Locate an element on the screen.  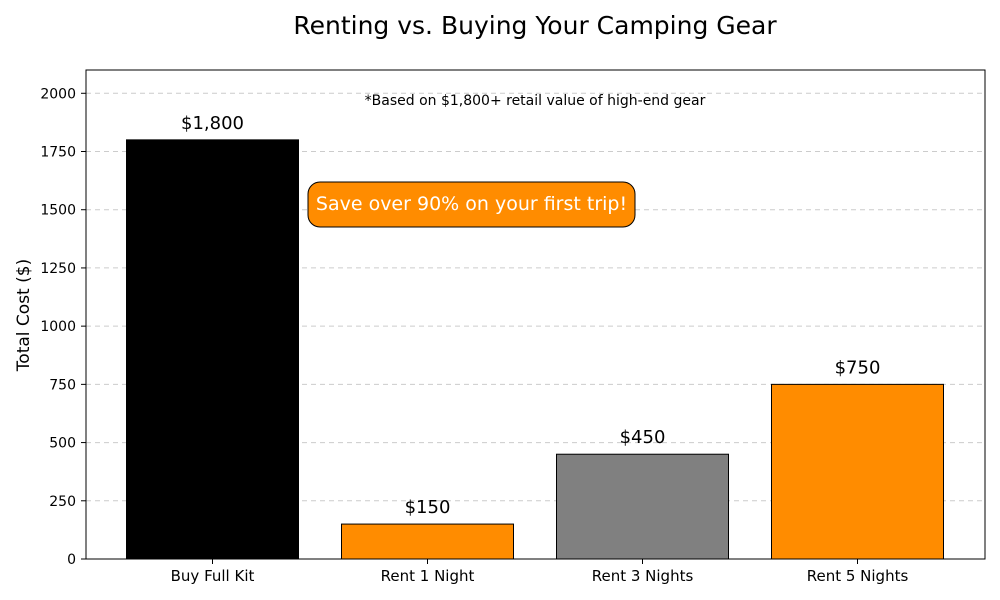
data-label: $1,800 is located at coordinates (212, 123).